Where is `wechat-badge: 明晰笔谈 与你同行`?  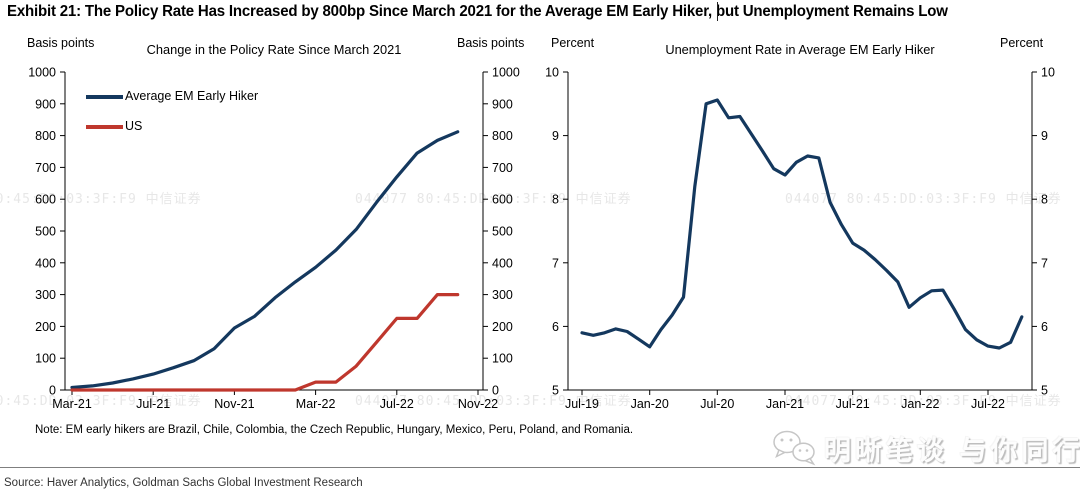 wechat-badge: 明晰笔谈 与你同行 is located at coordinates (925, 448).